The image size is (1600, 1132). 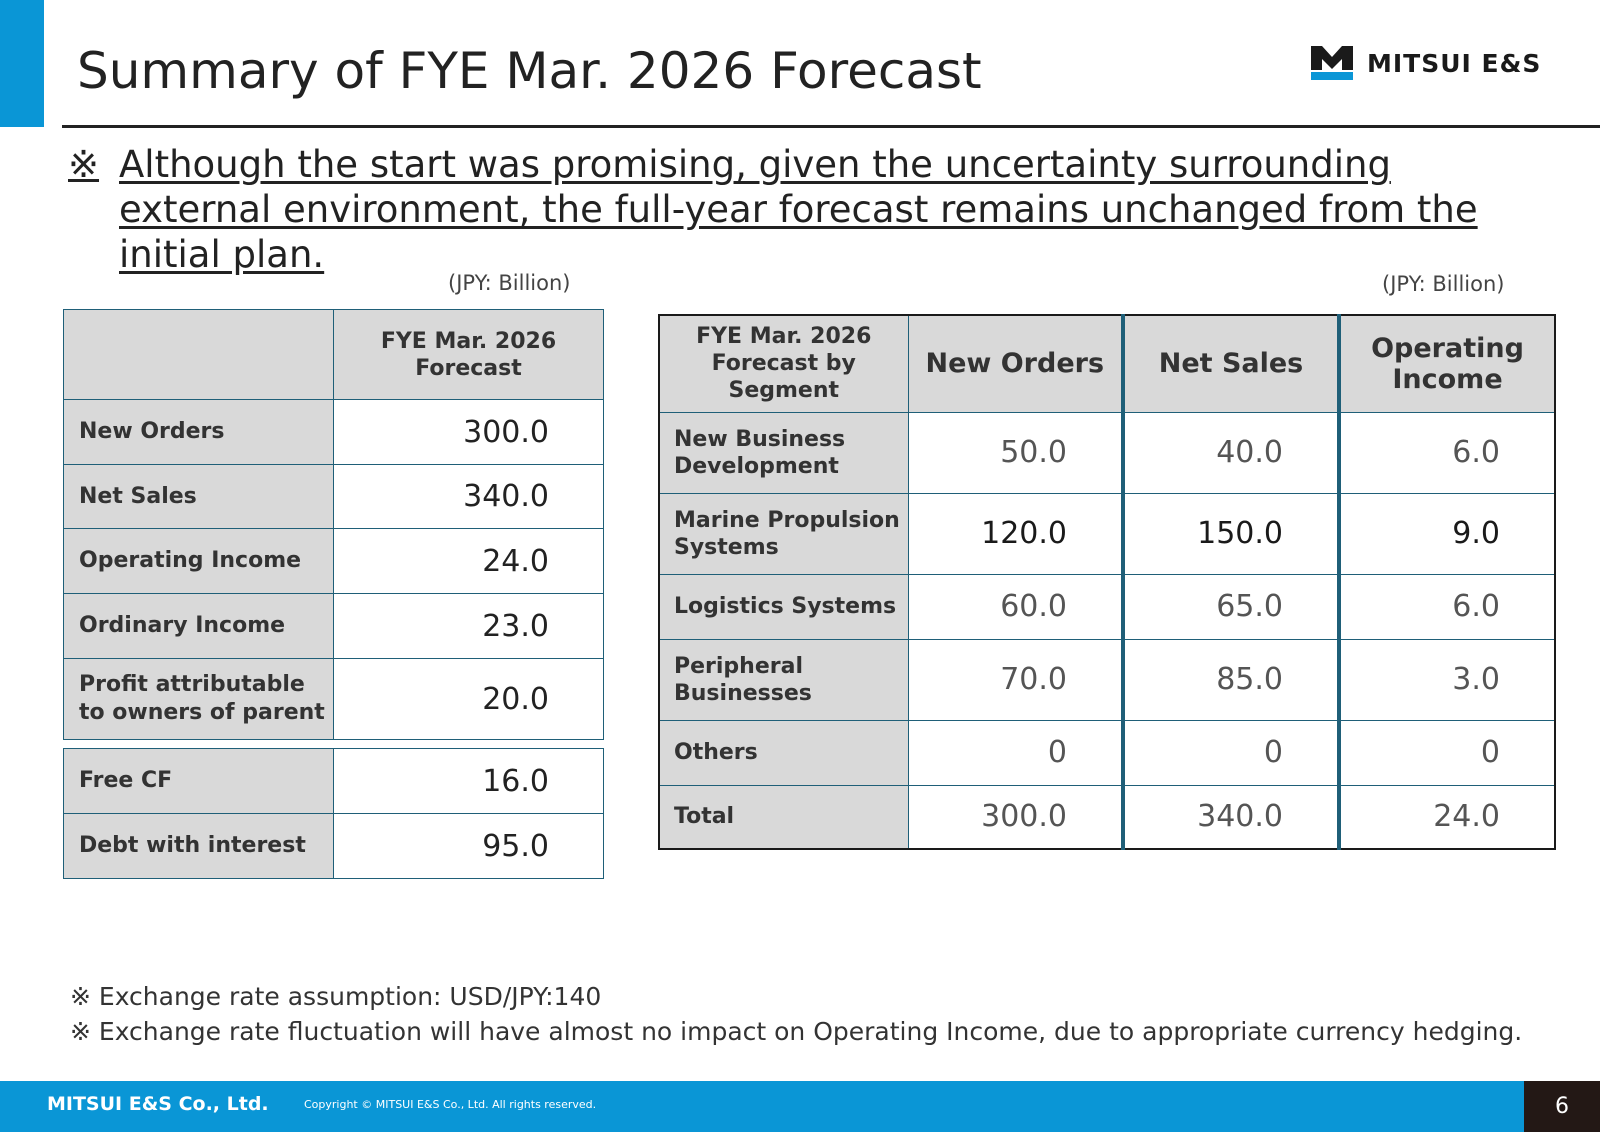 I want to click on segment-label: Total, so click(x=783, y=817).